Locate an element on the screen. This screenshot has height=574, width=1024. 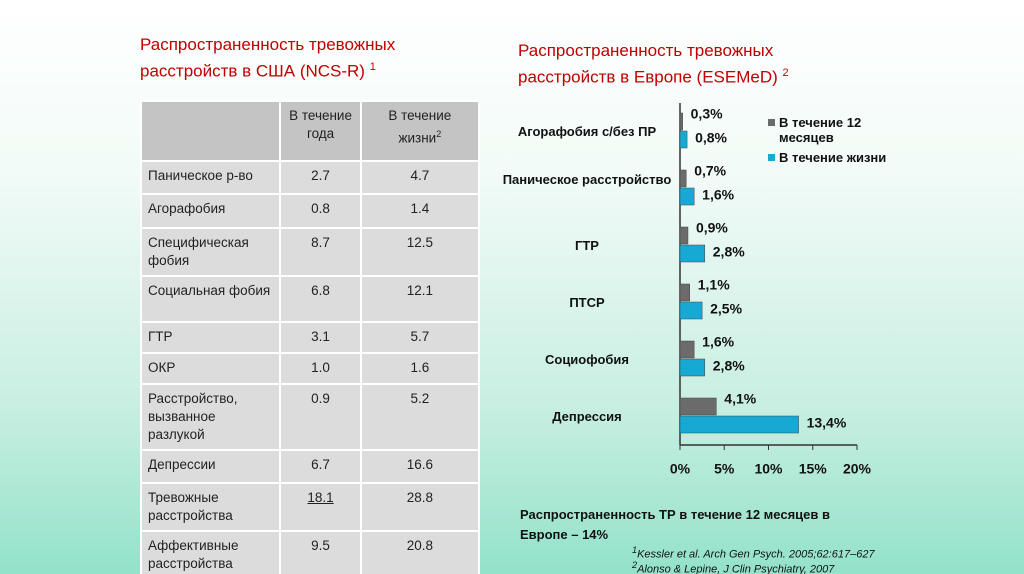
number-cell: 2.7 is located at coordinates (320, 177).